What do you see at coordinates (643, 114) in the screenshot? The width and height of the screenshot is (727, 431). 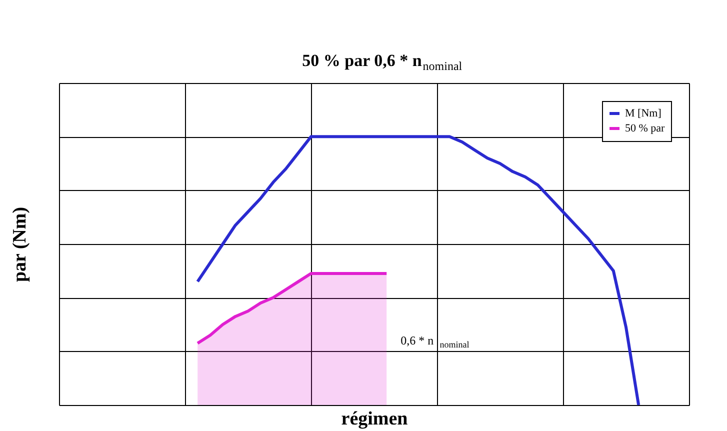 I see `legend-label: M [Nm]` at bounding box center [643, 114].